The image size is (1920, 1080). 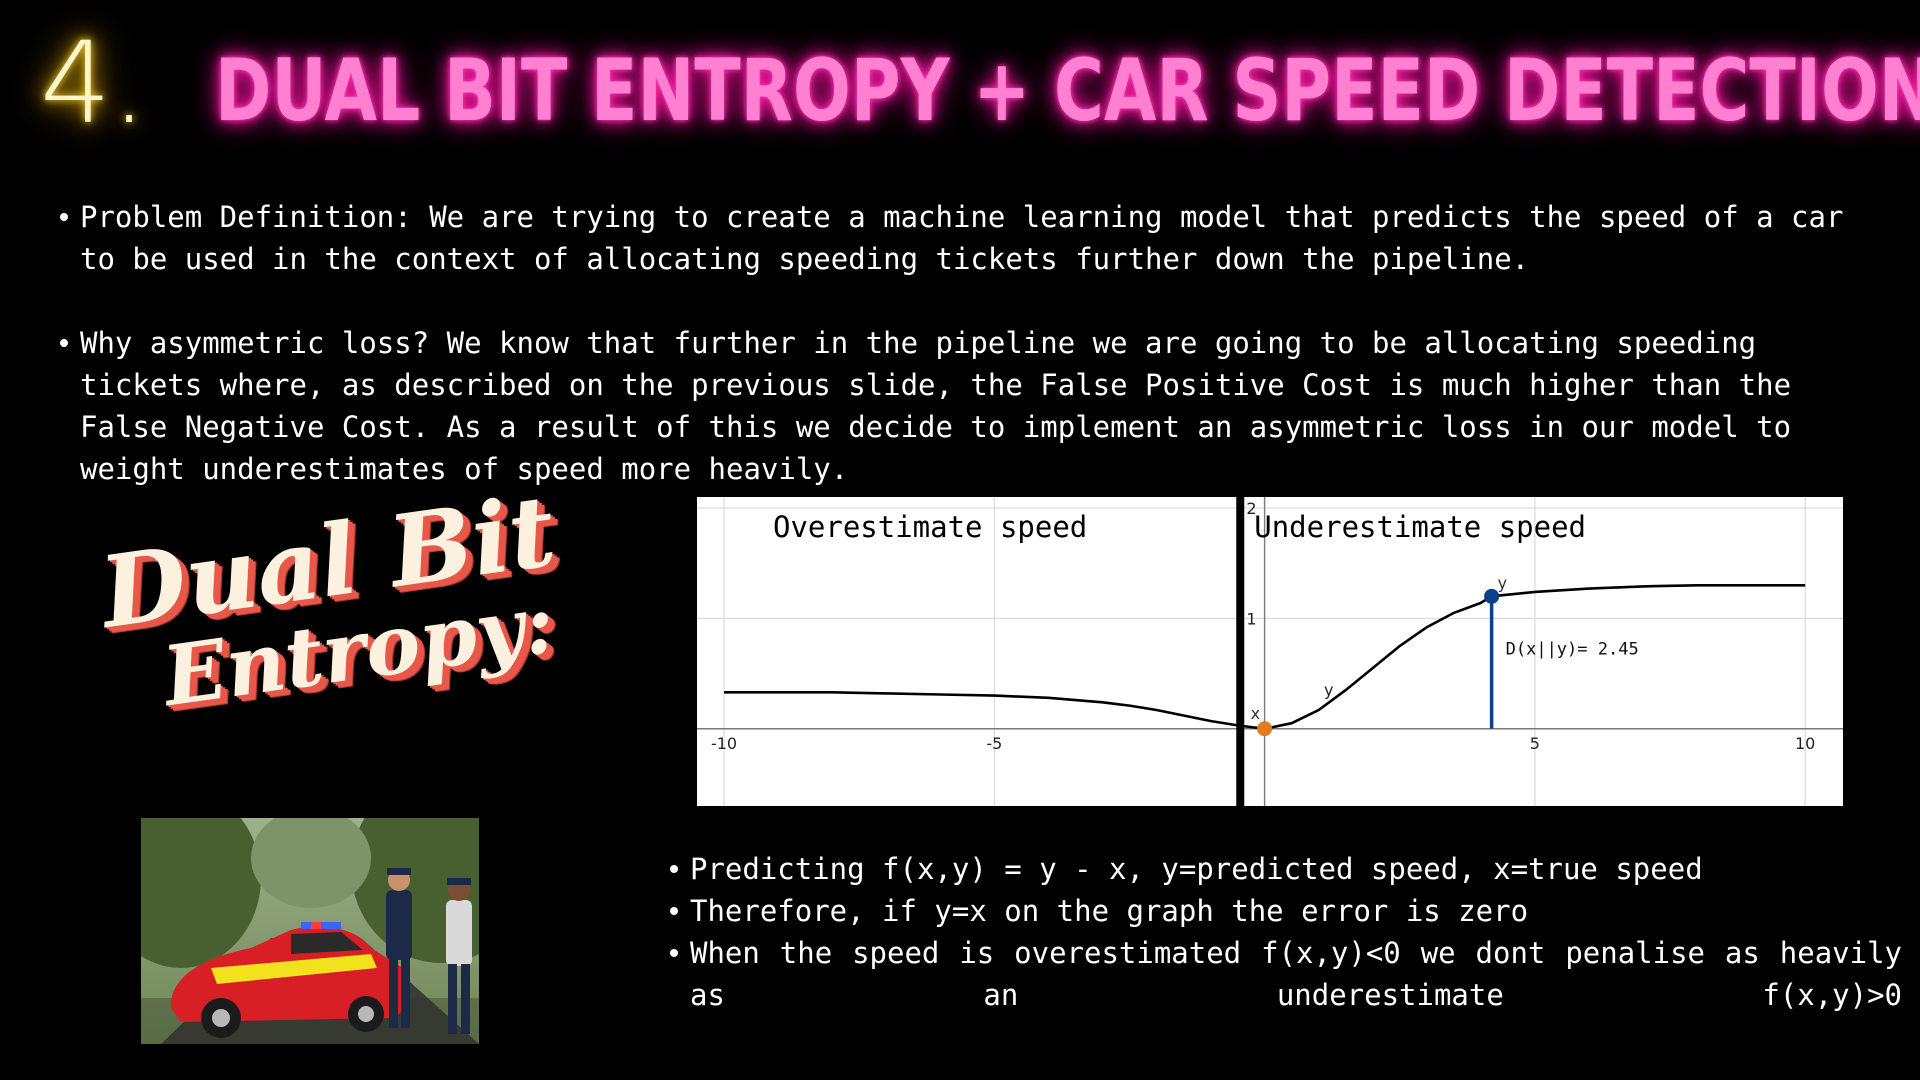 What do you see at coordinates (1502, 582) in the screenshot?
I see `point-label-y: y` at bounding box center [1502, 582].